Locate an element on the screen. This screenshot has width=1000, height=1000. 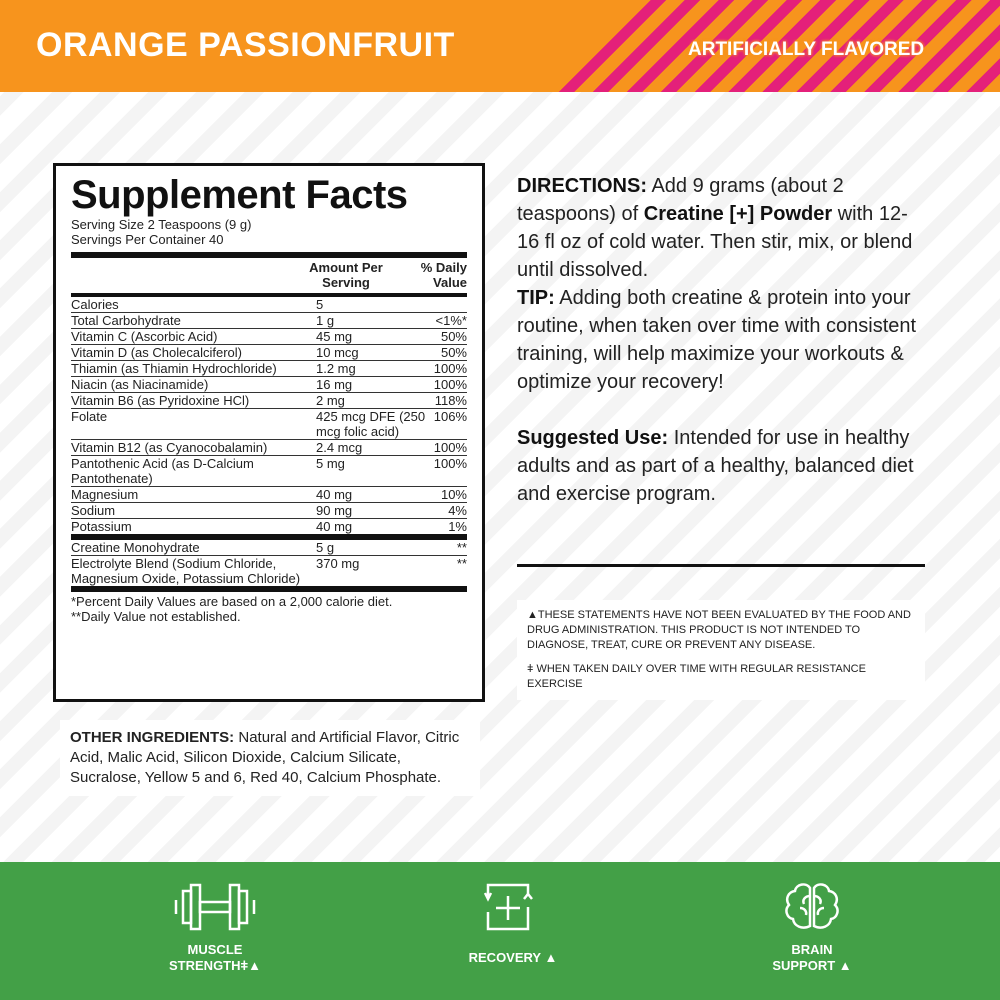
nutrient-row: Vitamin D (as Cholecalciferol) 10 mcg 50% is located at coordinates (269, 353).